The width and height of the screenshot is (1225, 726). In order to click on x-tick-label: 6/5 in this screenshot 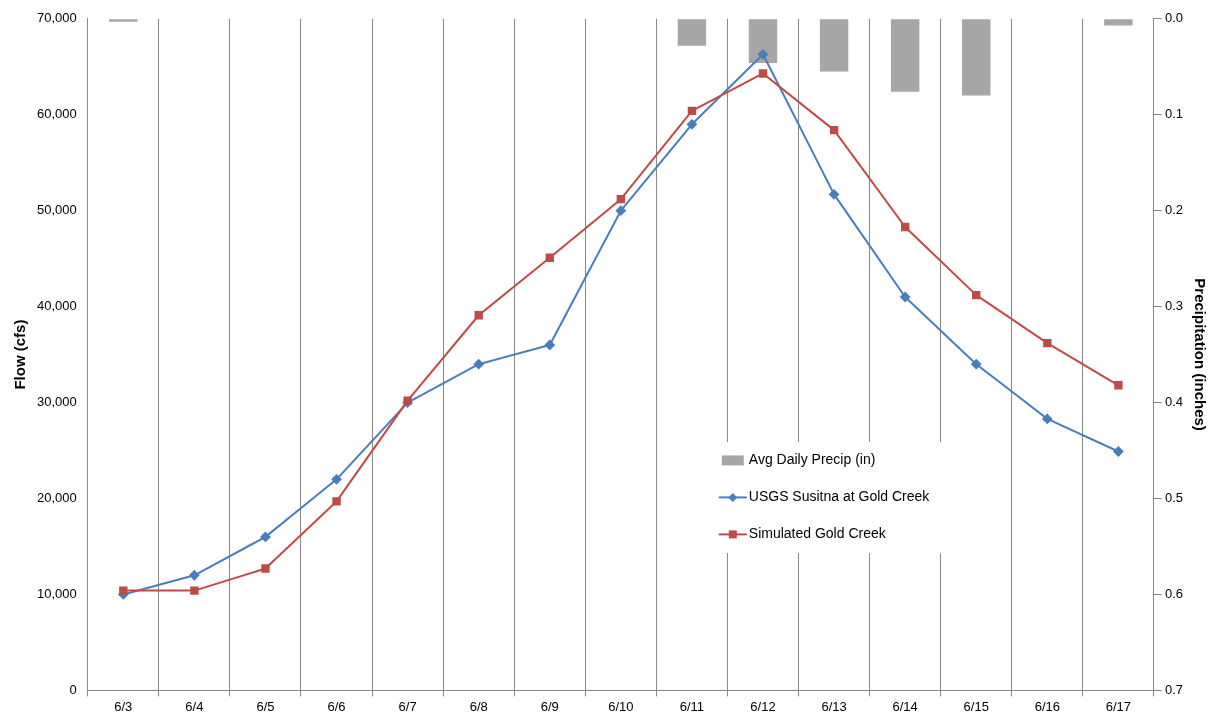, I will do `click(265, 706)`.